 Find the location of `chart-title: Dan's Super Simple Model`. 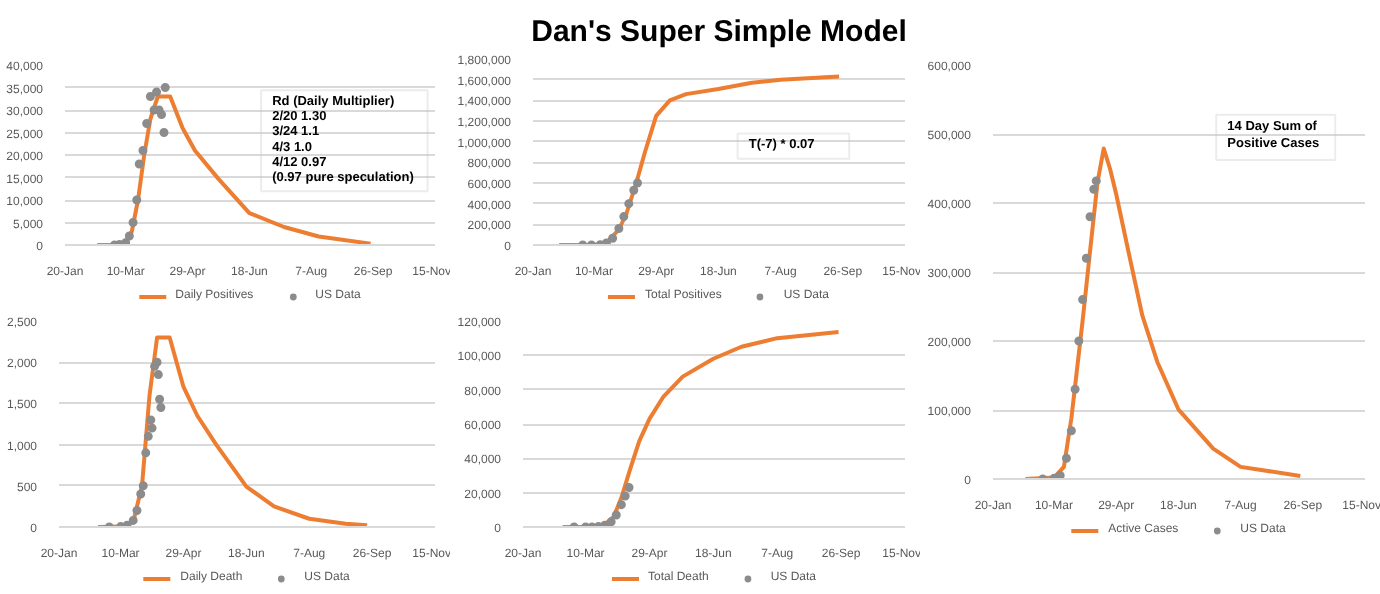

chart-title: Dan's Super Simple Model is located at coordinates (719, 32).